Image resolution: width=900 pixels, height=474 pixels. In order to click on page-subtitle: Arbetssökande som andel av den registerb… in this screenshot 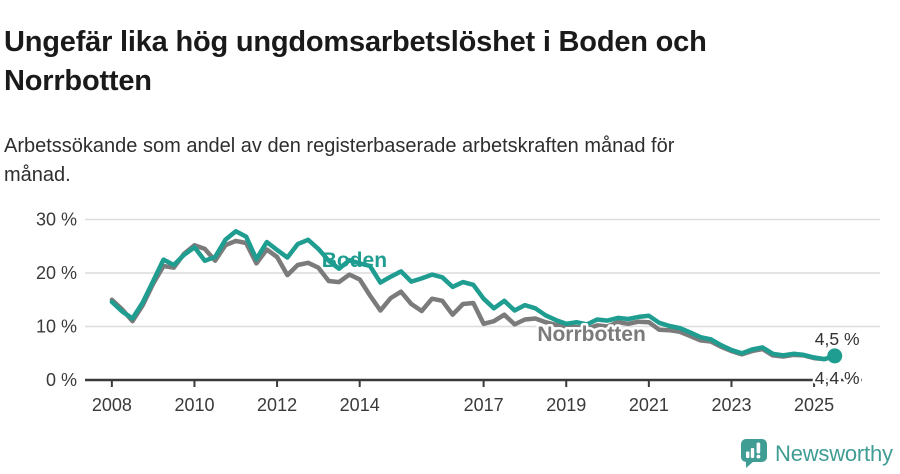, I will do `click(339, 160)`.